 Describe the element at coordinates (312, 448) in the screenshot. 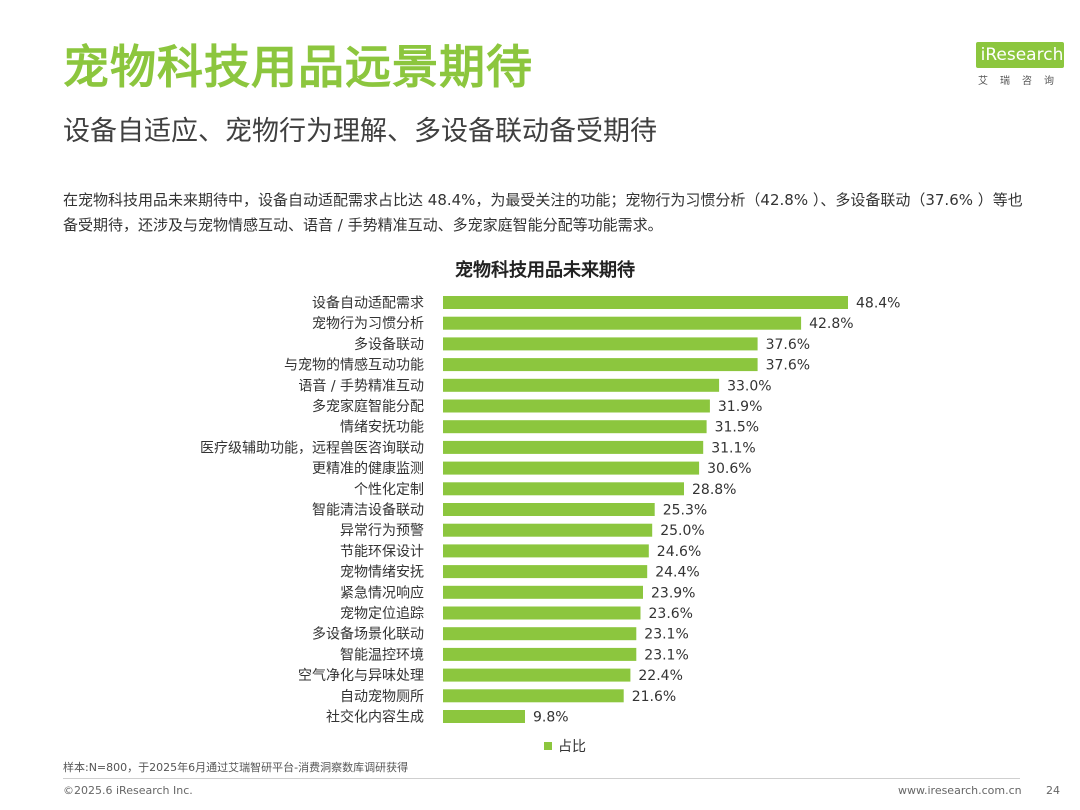

I see `category-label: 医疗级辅助功能，远程兽医咨询联动` at that location.